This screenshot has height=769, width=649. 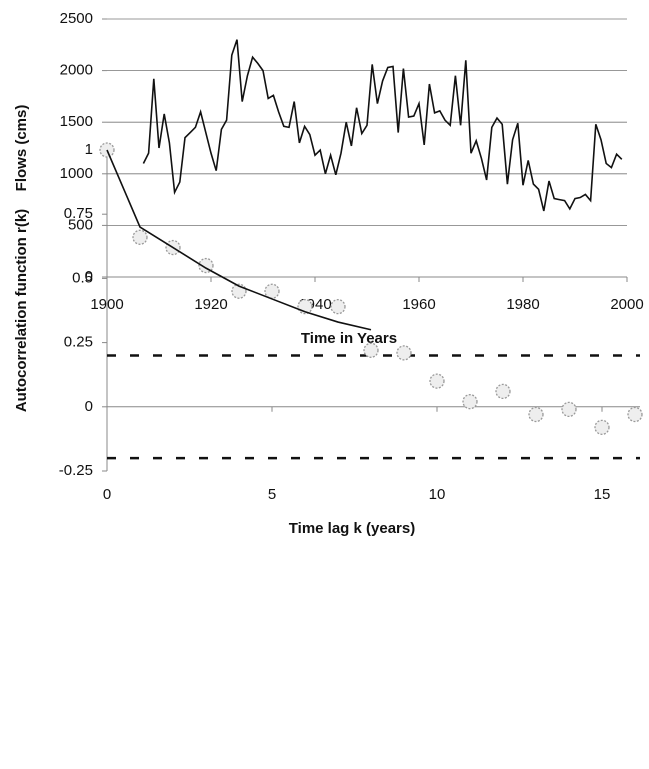 What do you see at coordinates (21, 310) in the screenshot?
I see `y-axis-title: Autocorrelation function r(k)` at bounding box center [21, 310].